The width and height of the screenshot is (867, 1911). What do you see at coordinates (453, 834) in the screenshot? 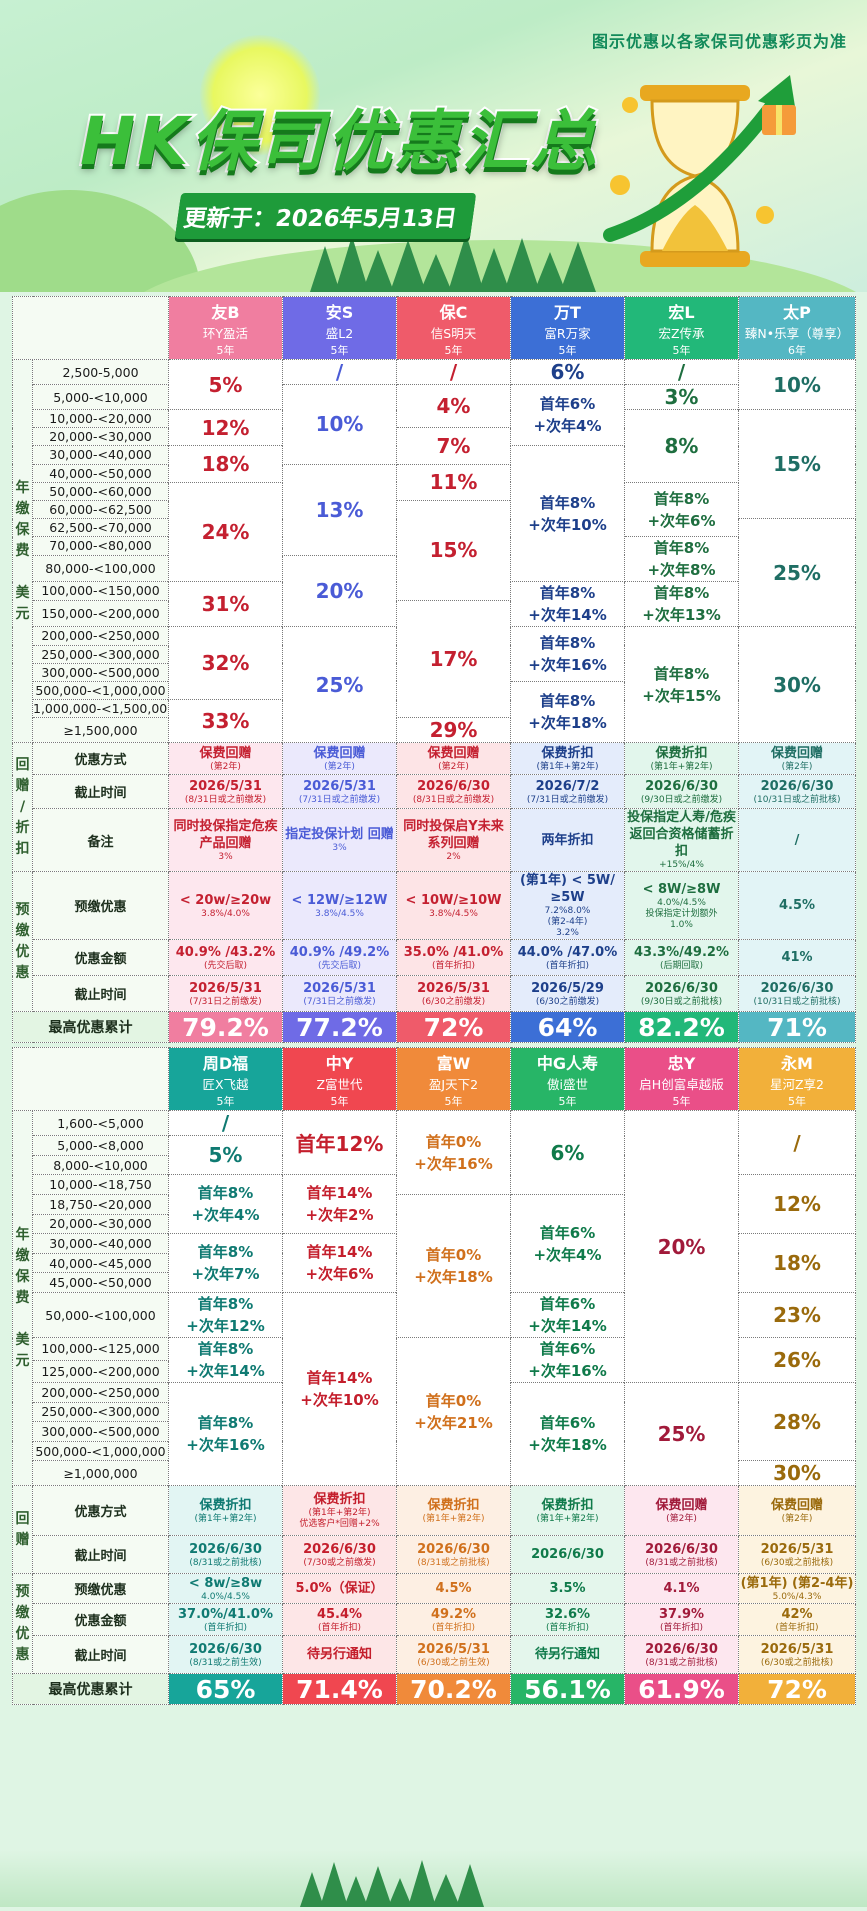
I see `cell-line: 同时投保启Y未来系列回赠` at bounding box center [453, 834].